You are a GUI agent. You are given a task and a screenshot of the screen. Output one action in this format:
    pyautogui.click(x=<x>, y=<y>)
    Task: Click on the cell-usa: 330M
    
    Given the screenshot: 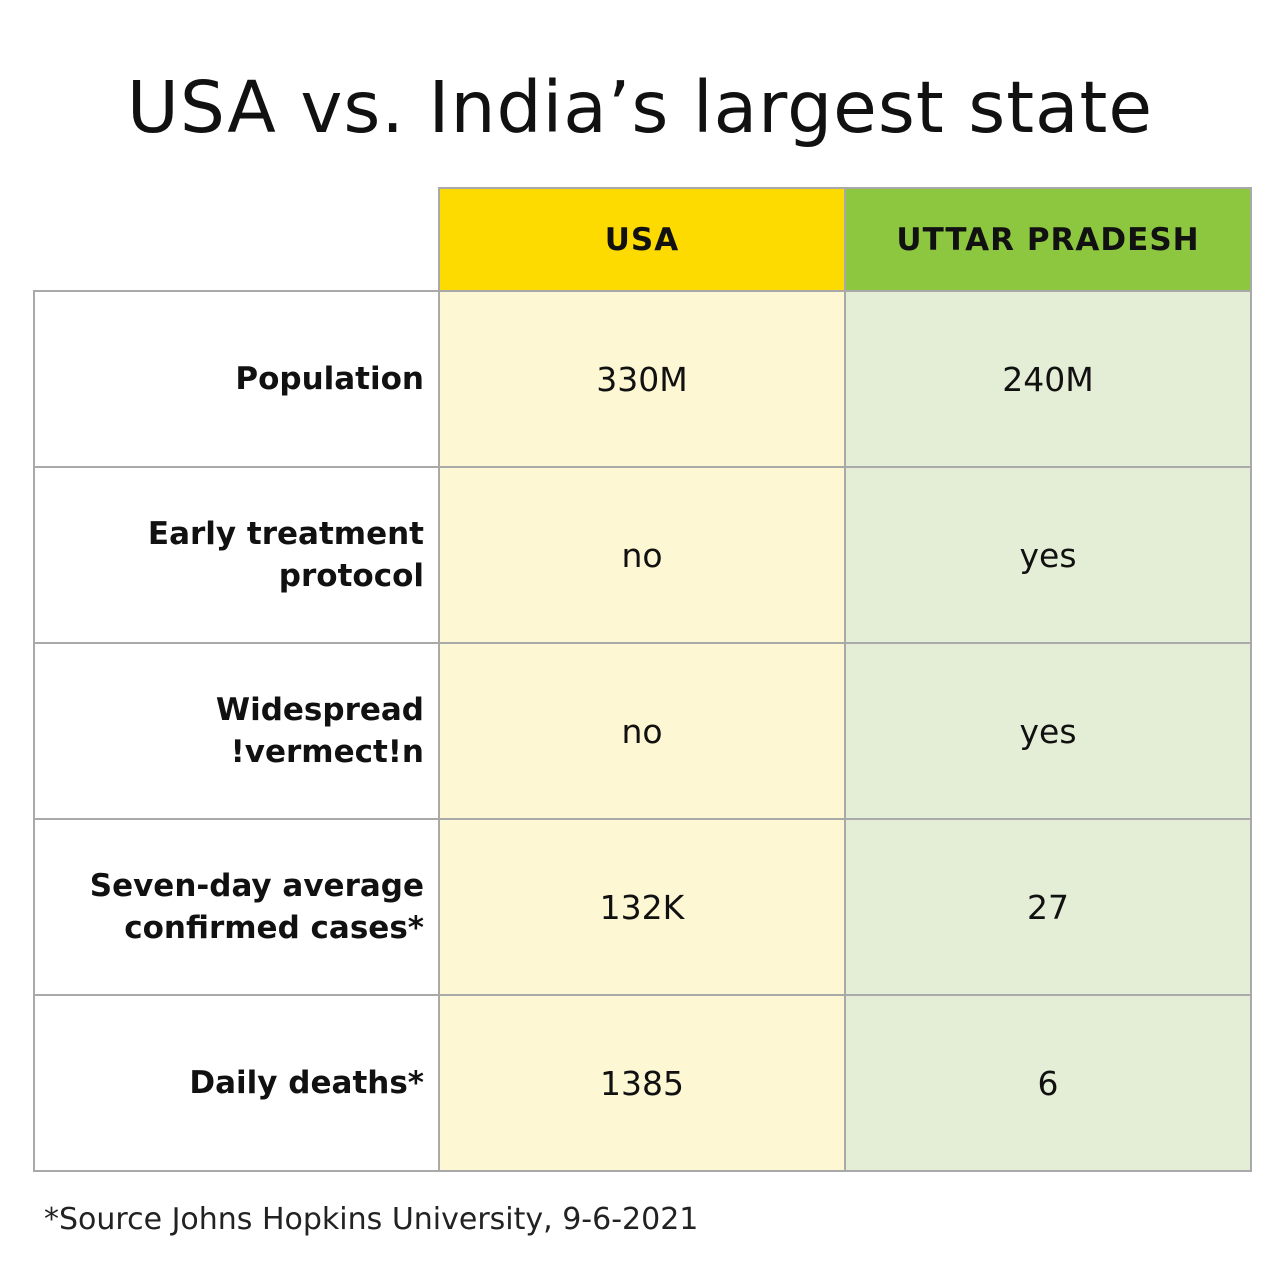 What is the action you would take?
    pyautogui.click(x=642, y=379)
    